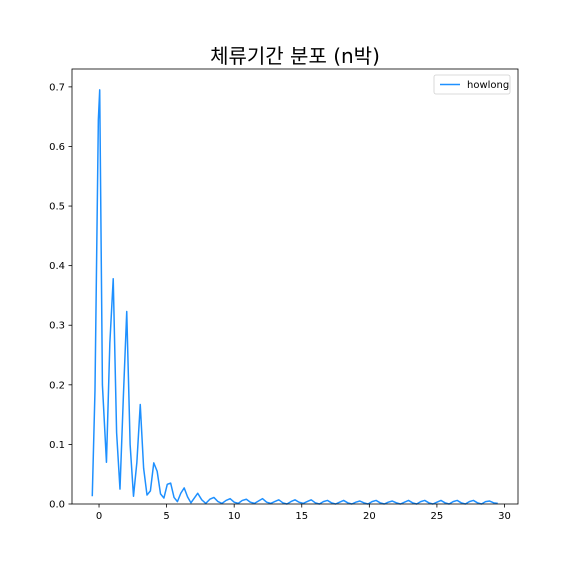 The image size is (576, 576). I want to click on legend-box, so click(472, 84).